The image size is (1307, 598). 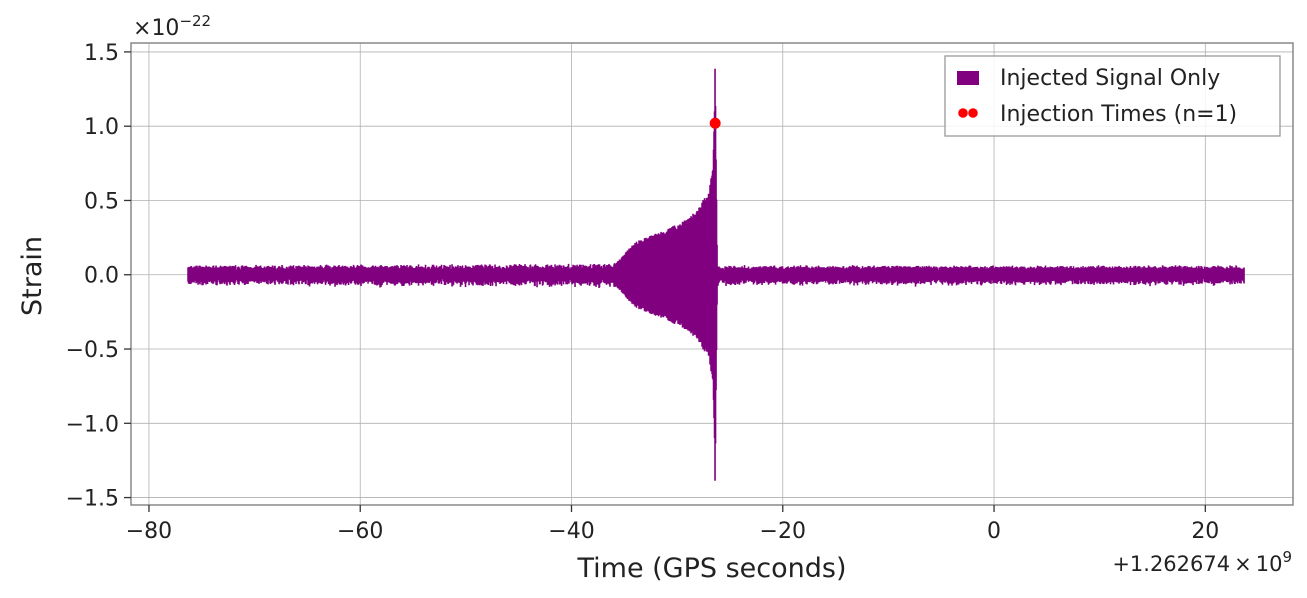 What do you see at coordinates (195, 21) in the screenshot?
I see `y-scale-exponent: −22` at bounding box center [195, 21].